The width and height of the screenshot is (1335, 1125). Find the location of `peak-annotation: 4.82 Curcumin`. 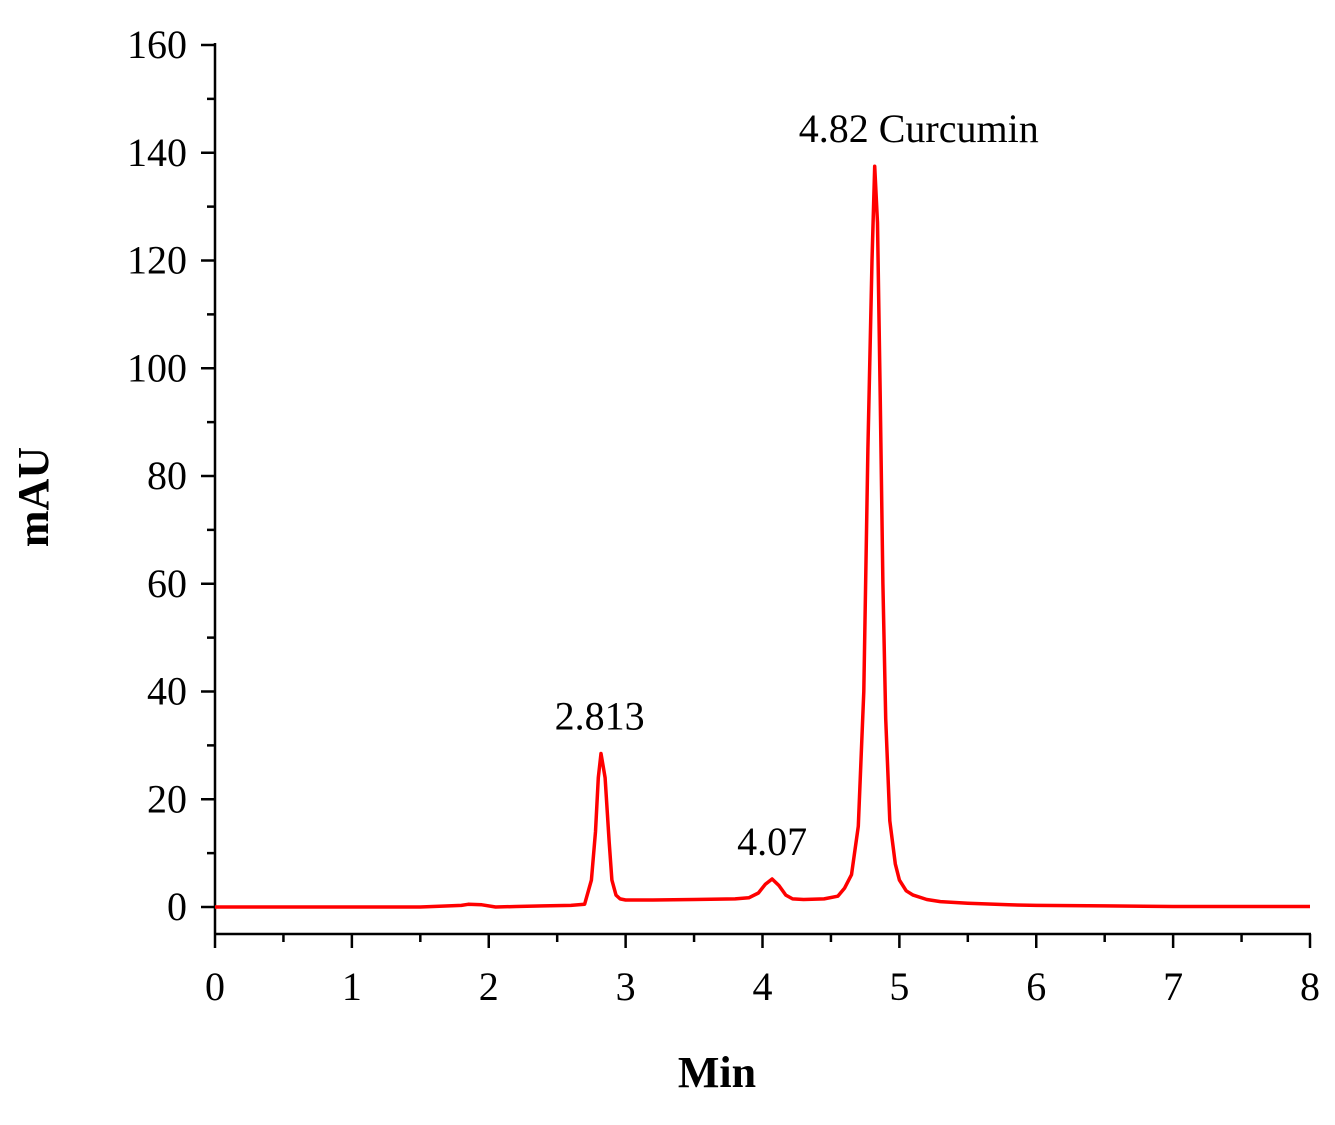

peak-annotation: 4.82 Curcumin is located at coordinates (919, 128).